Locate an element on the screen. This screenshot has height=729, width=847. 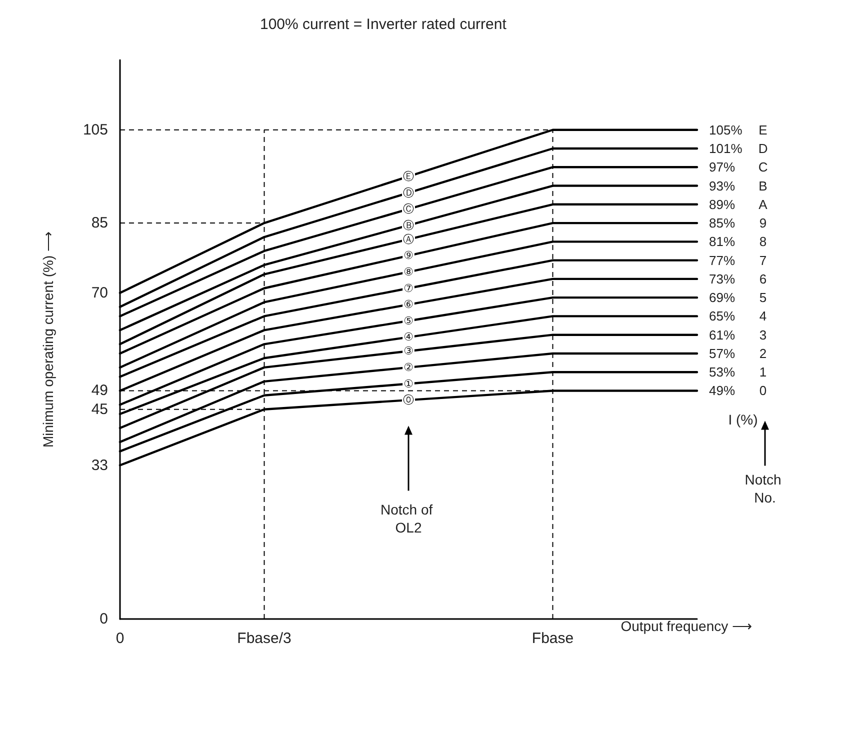
series-label: 89% is located at coordinates (722, 204).